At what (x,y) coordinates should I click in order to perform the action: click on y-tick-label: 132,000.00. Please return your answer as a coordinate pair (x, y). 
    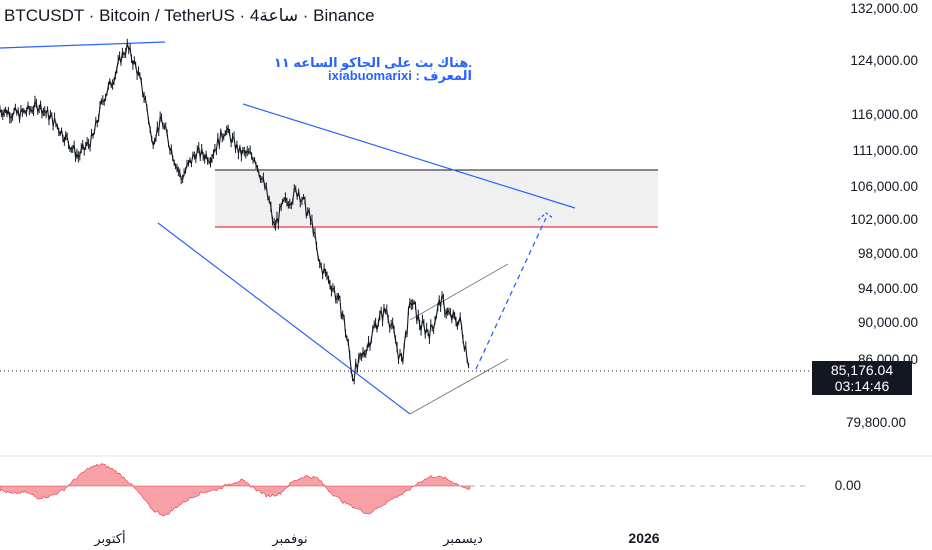
    Looking at the image, I should click on (884, 8).